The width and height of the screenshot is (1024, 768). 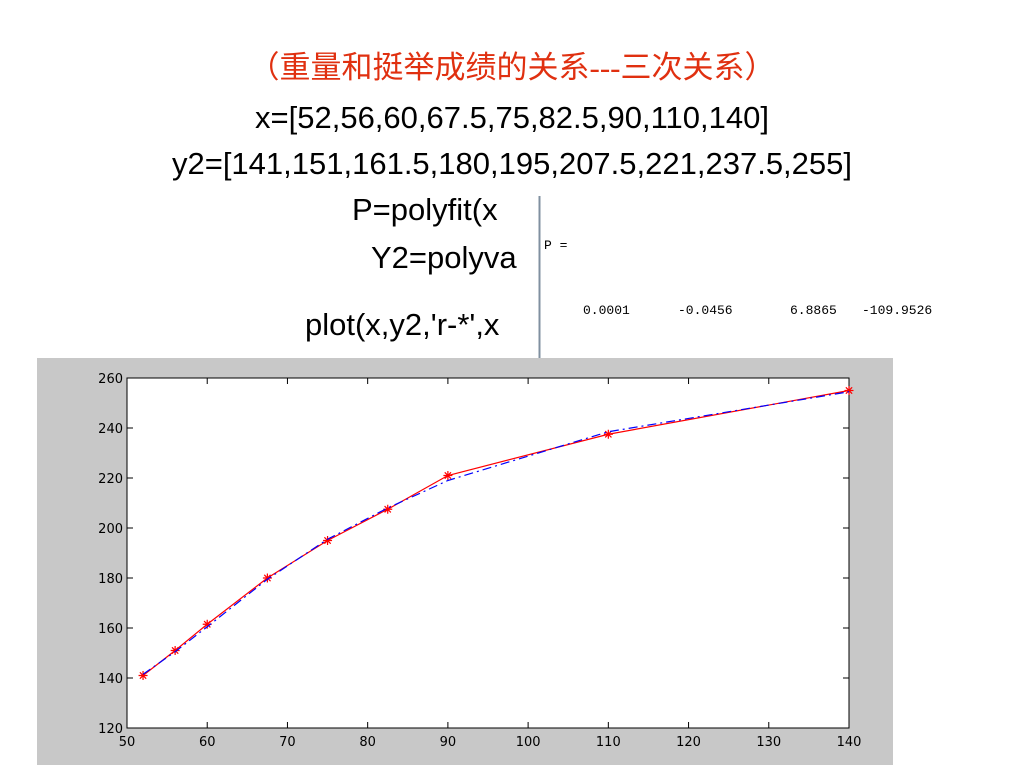 What do you see at coordinates (110, 679) in the screenshot?
I see `y-tick-label: 140` at bounding box center [110, 679].